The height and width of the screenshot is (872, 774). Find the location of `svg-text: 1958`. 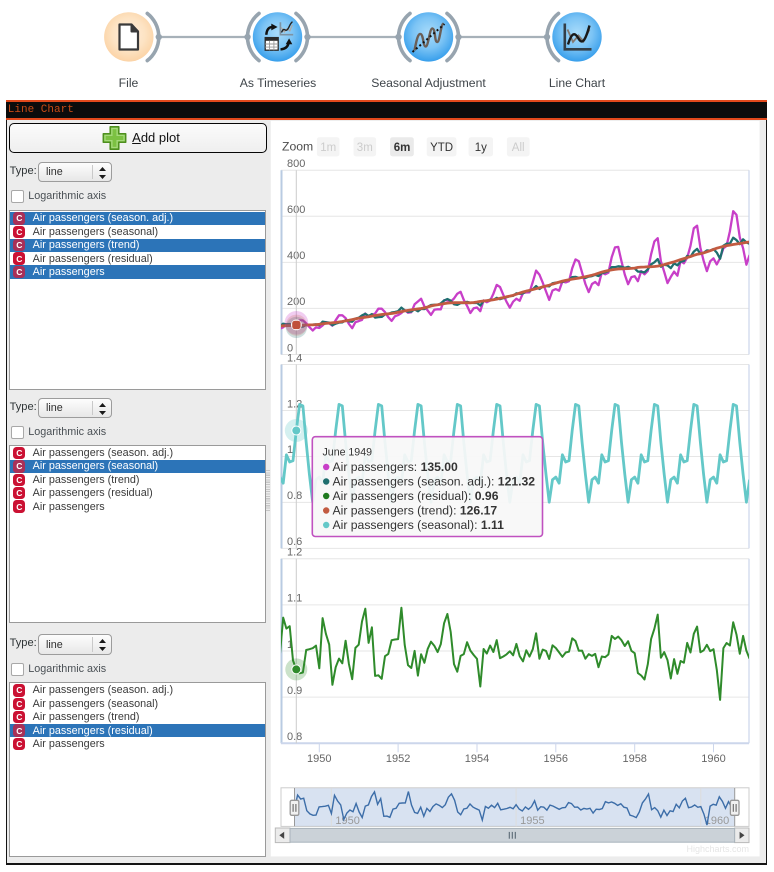

svg-text: 1958 is located at coordinates (634, 759).